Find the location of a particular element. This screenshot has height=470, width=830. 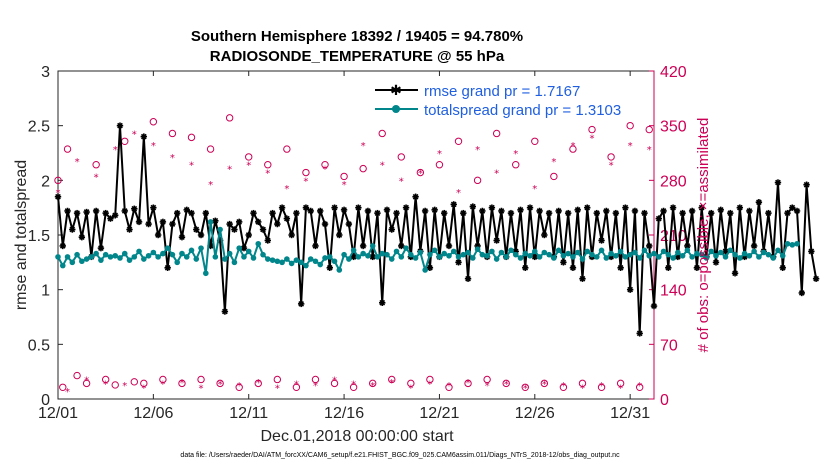

y-tick-label: 1.5 is located at coordinates (39, 236).